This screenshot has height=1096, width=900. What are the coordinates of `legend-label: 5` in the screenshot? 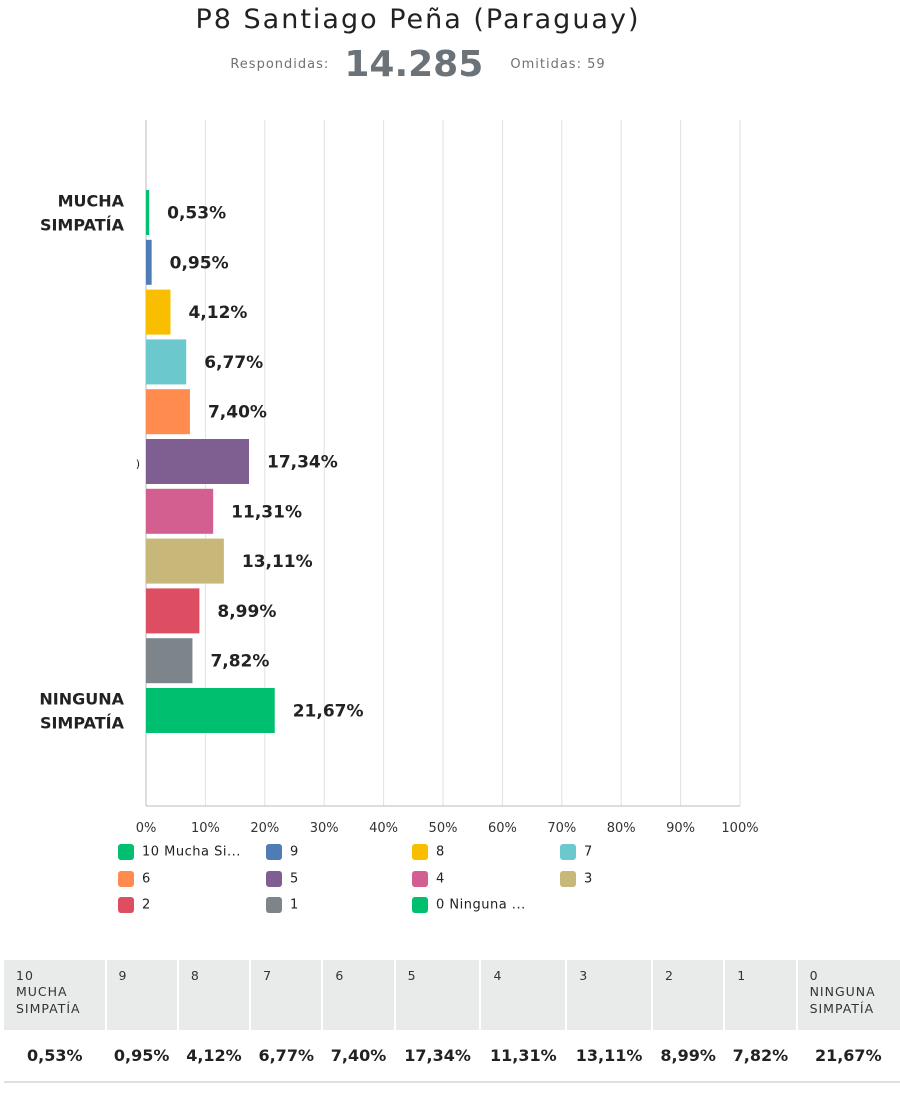 It's located at (294, 879).